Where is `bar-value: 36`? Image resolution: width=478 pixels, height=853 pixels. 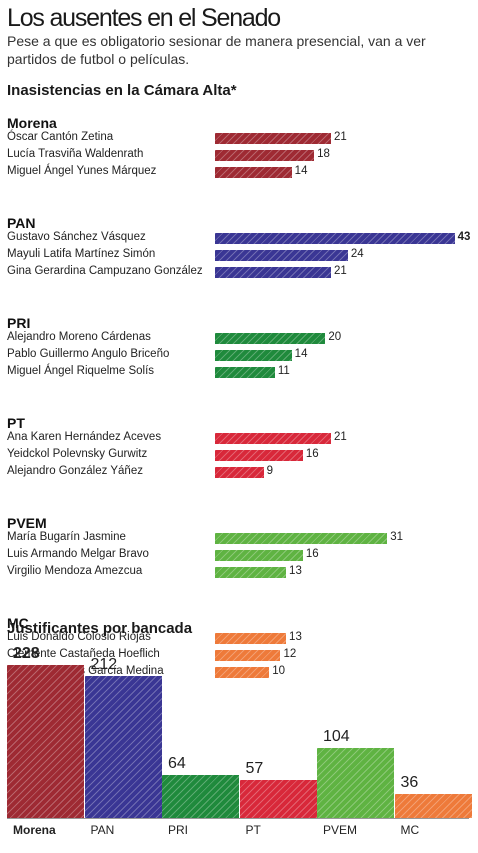 bar-value: 36 is located at coordinates (409, 782).